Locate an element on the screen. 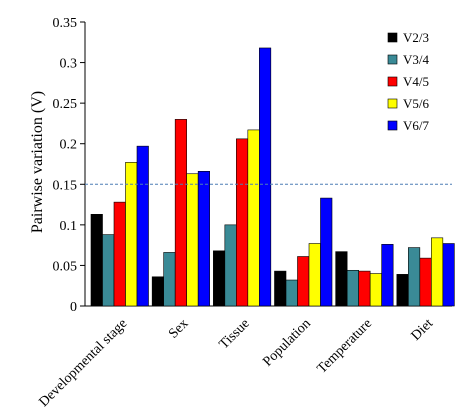 The height and width of the screenshot is (412, 474). x-tick-label: Sex is located at coordinates (178, 328).